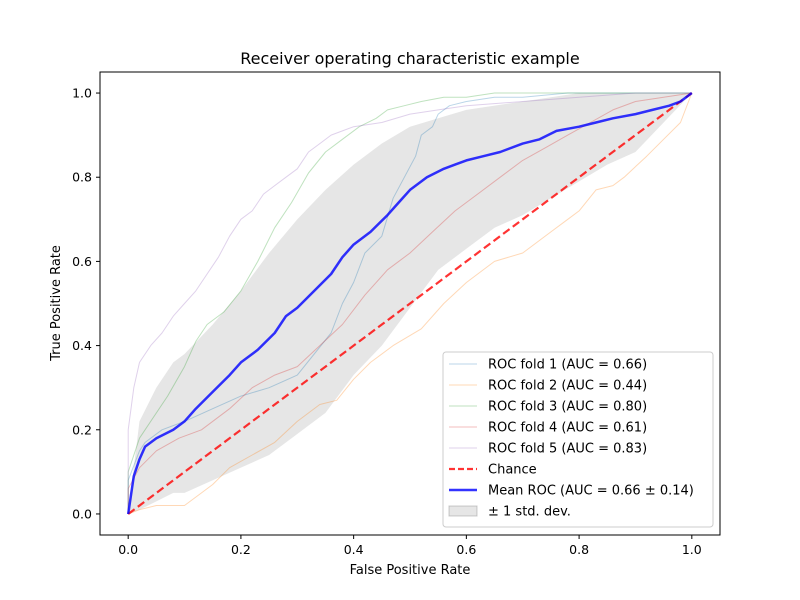  Describe the element at coordinates (591, 491) in the screenshot. I see `legend-label-mean: Mean ROC (AUC = 0.66 ± 0.14)` at that location.